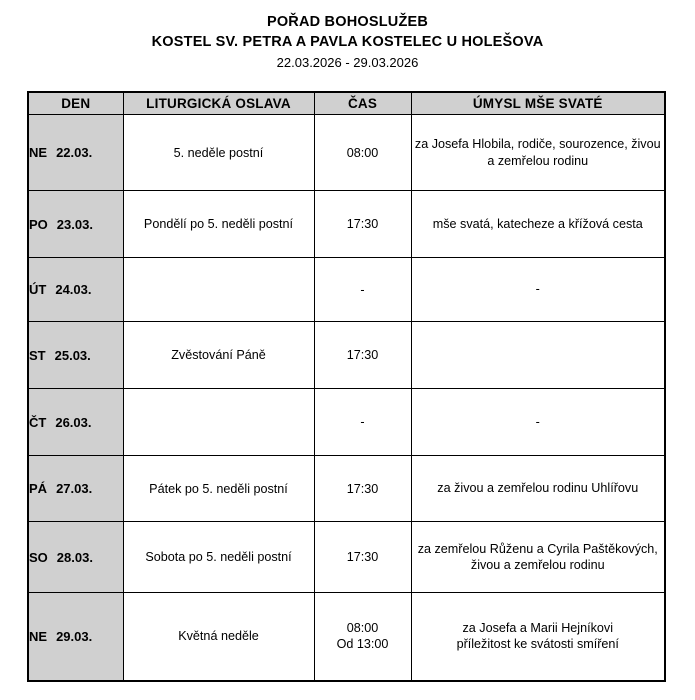 This screenshot has width=695, height=700. What do you see at coordinates (218, 636) in the screenshot?
I see `cell-celebration: Květná neděle` at bounding box center [218, 636].